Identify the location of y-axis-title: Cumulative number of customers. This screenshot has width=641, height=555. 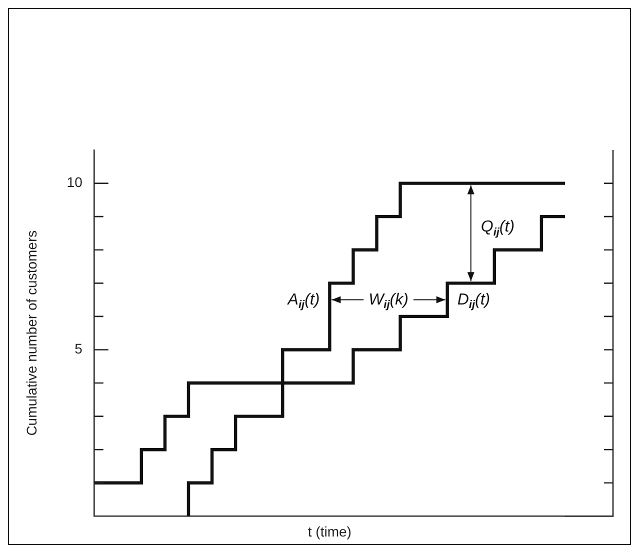
(31, 333).